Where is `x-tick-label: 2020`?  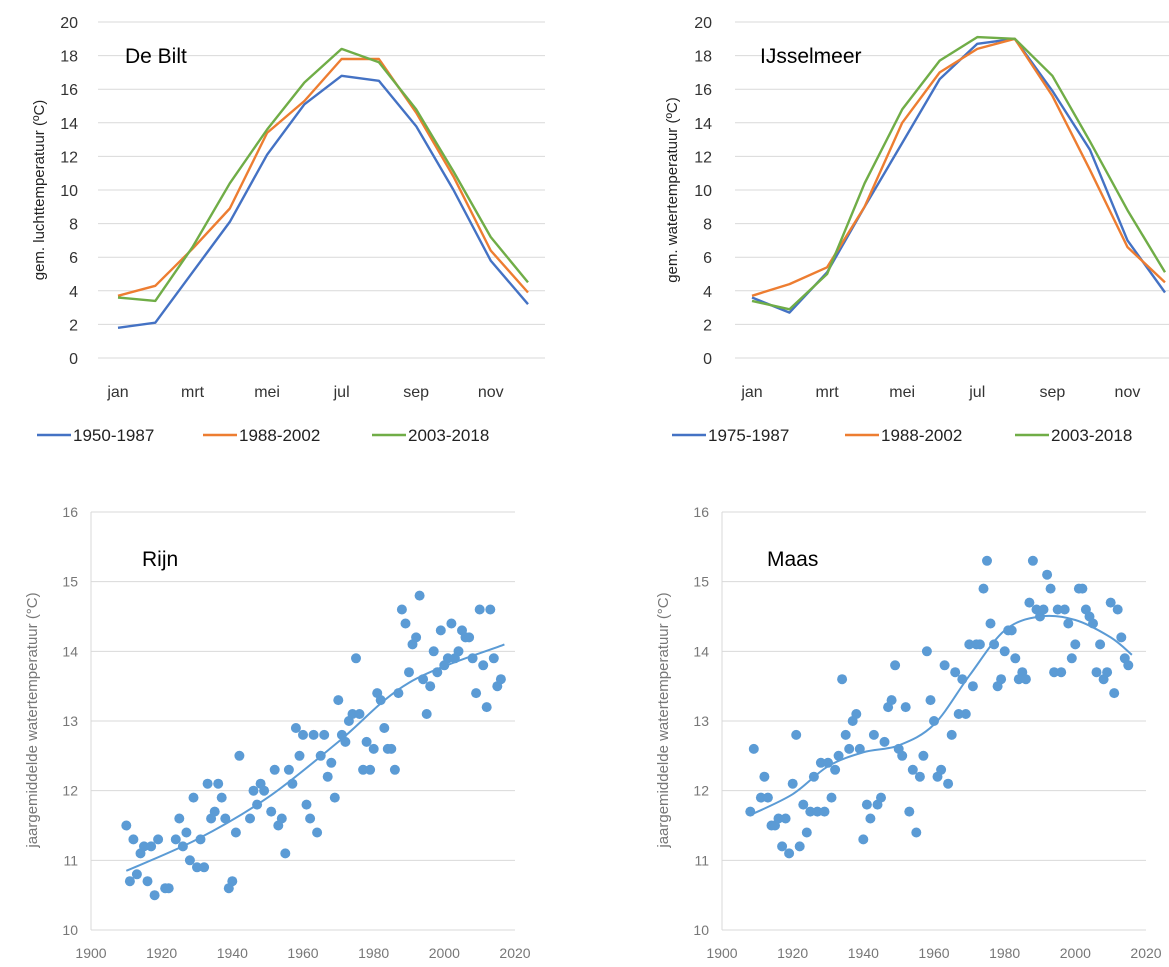 x-tick-label: 2020 is located at coordinates (1145, 953).